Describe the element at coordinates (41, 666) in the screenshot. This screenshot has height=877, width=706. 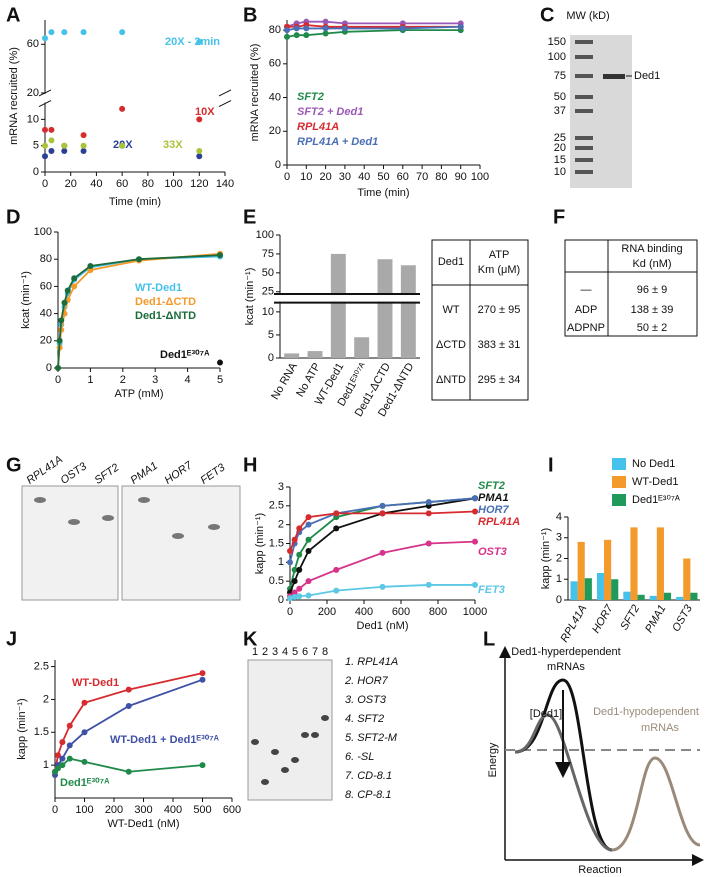
I see `y-tick-label: 2.5` at that location.